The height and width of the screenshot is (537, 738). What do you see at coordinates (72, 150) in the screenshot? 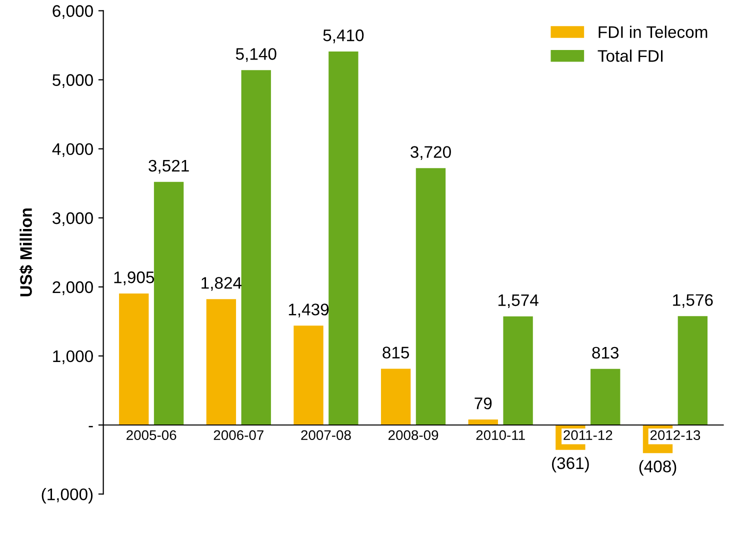
I see `y-tick-label: 4,000` at bounding box center [72, 150].